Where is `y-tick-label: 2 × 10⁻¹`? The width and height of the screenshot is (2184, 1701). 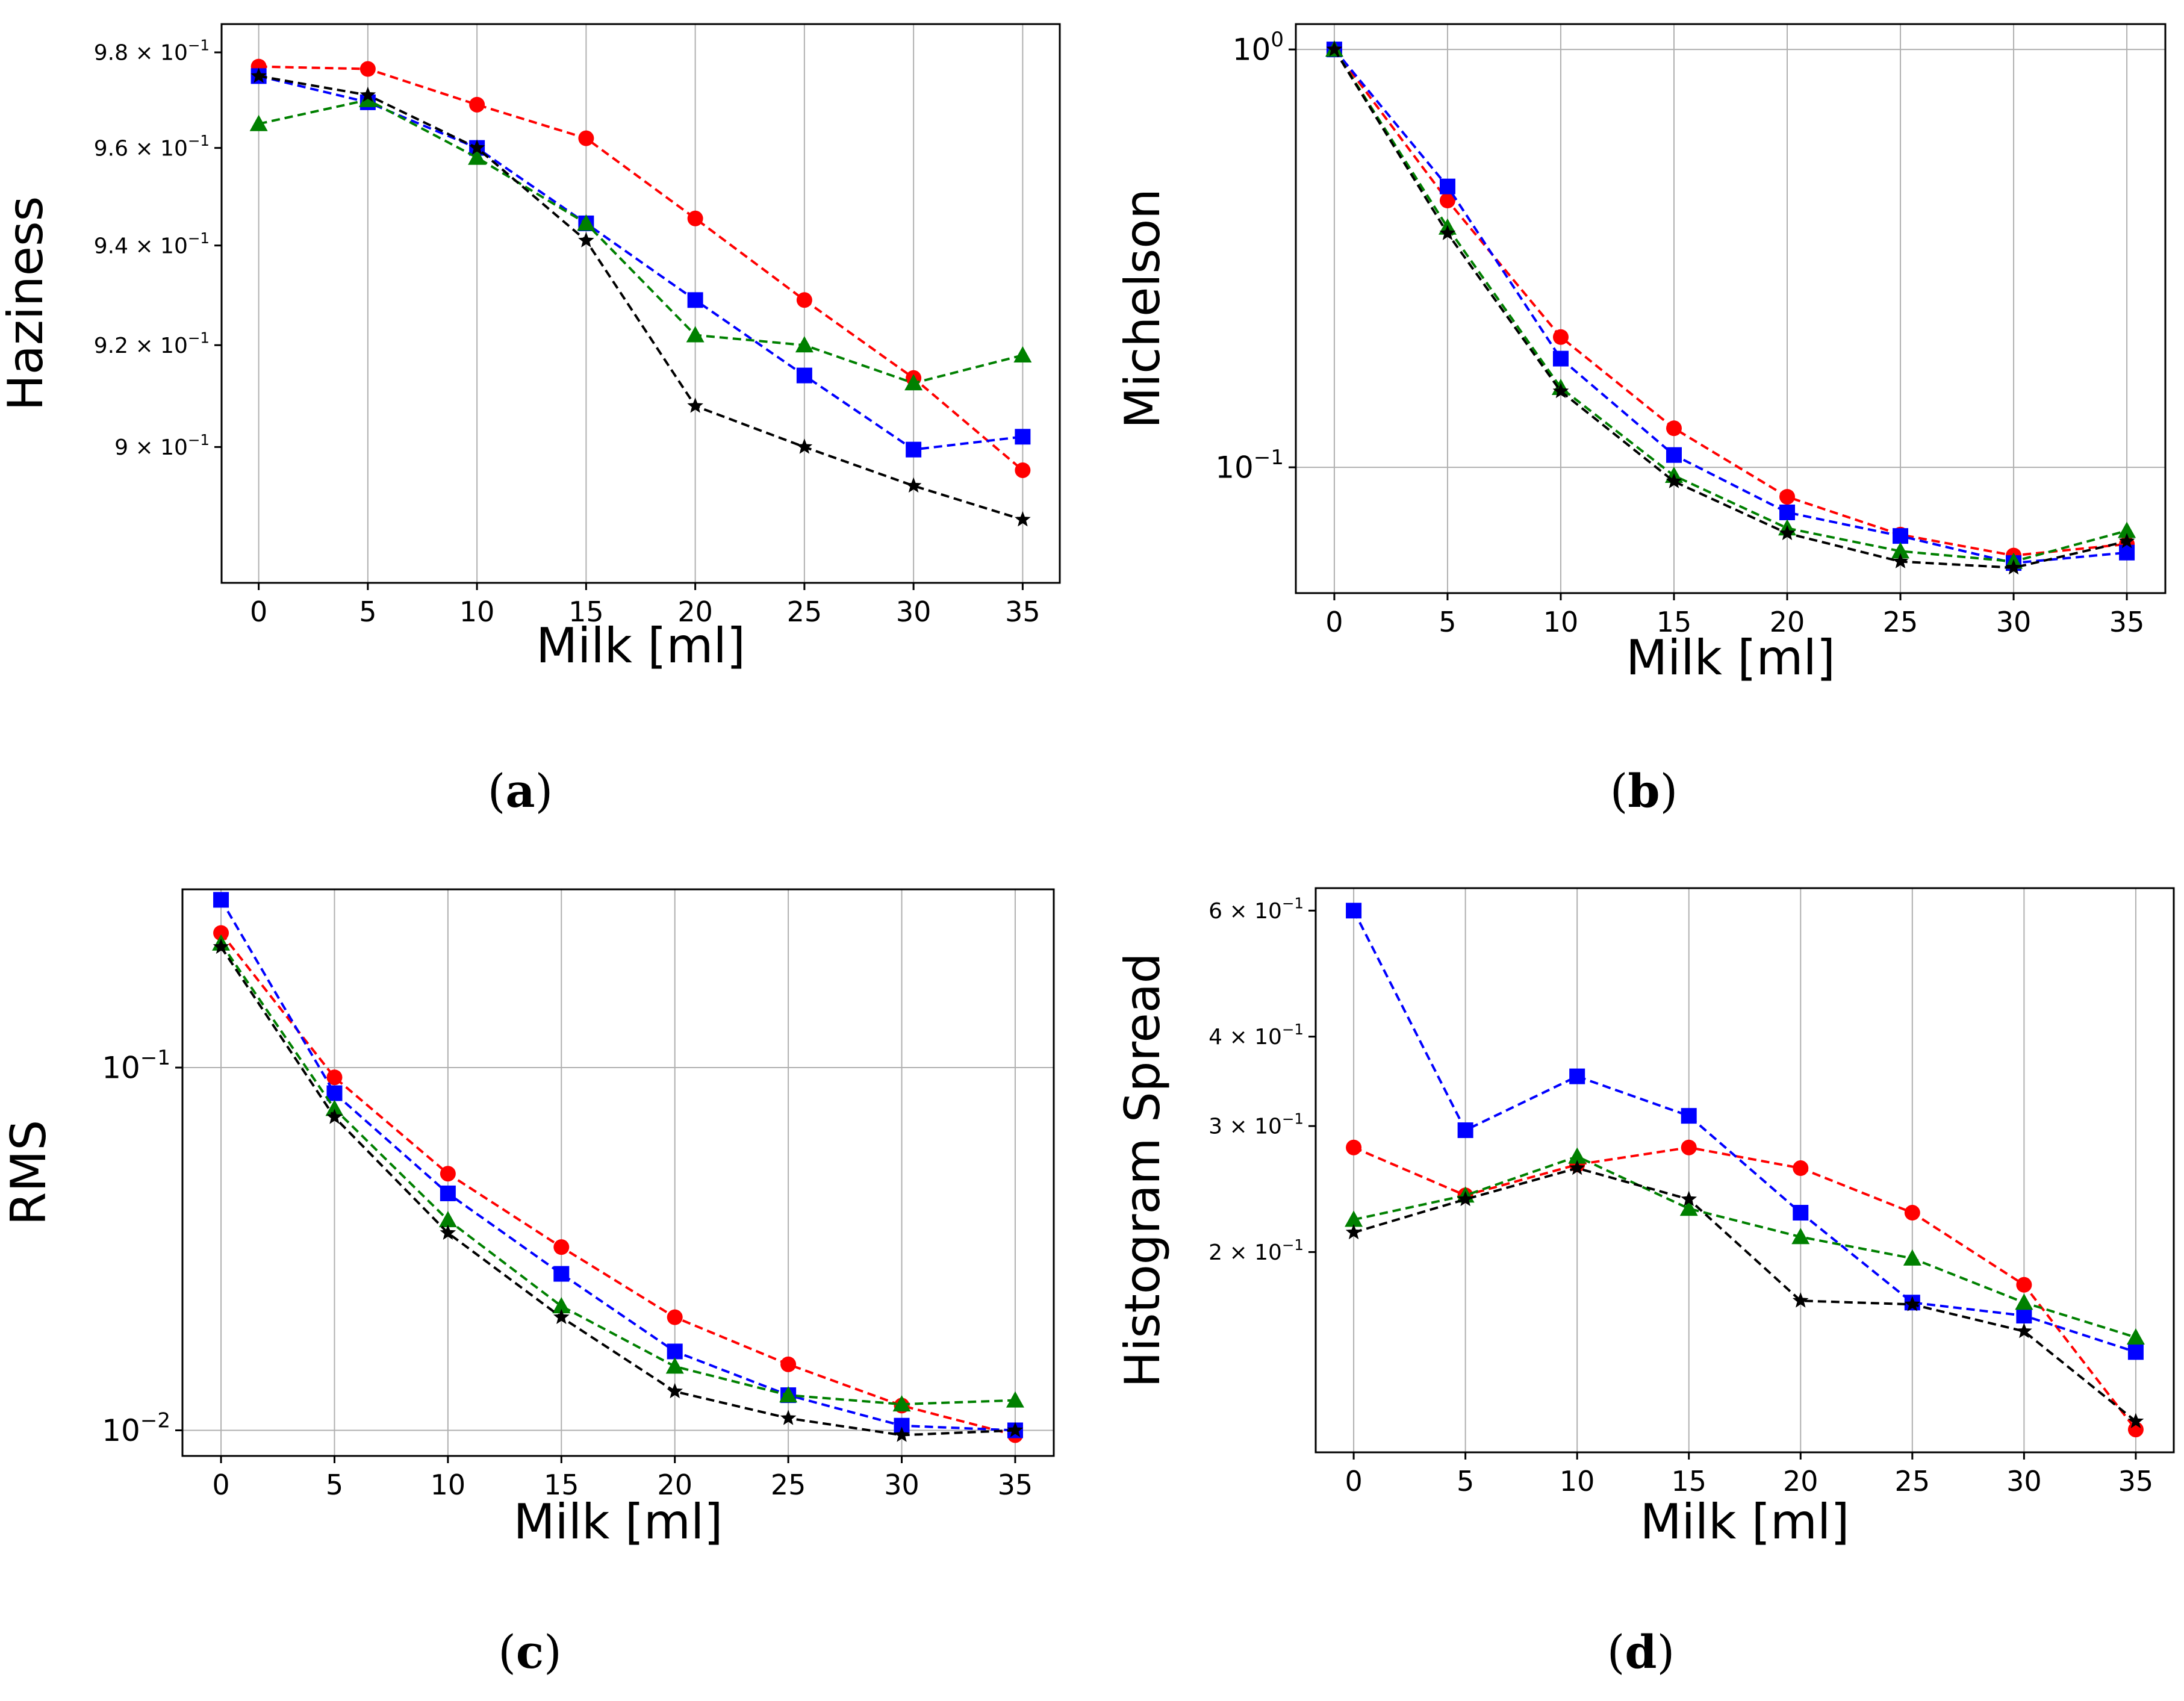 y-tick-label: 2 × 10⁻¹ is located at coordinates (1256, 1250).